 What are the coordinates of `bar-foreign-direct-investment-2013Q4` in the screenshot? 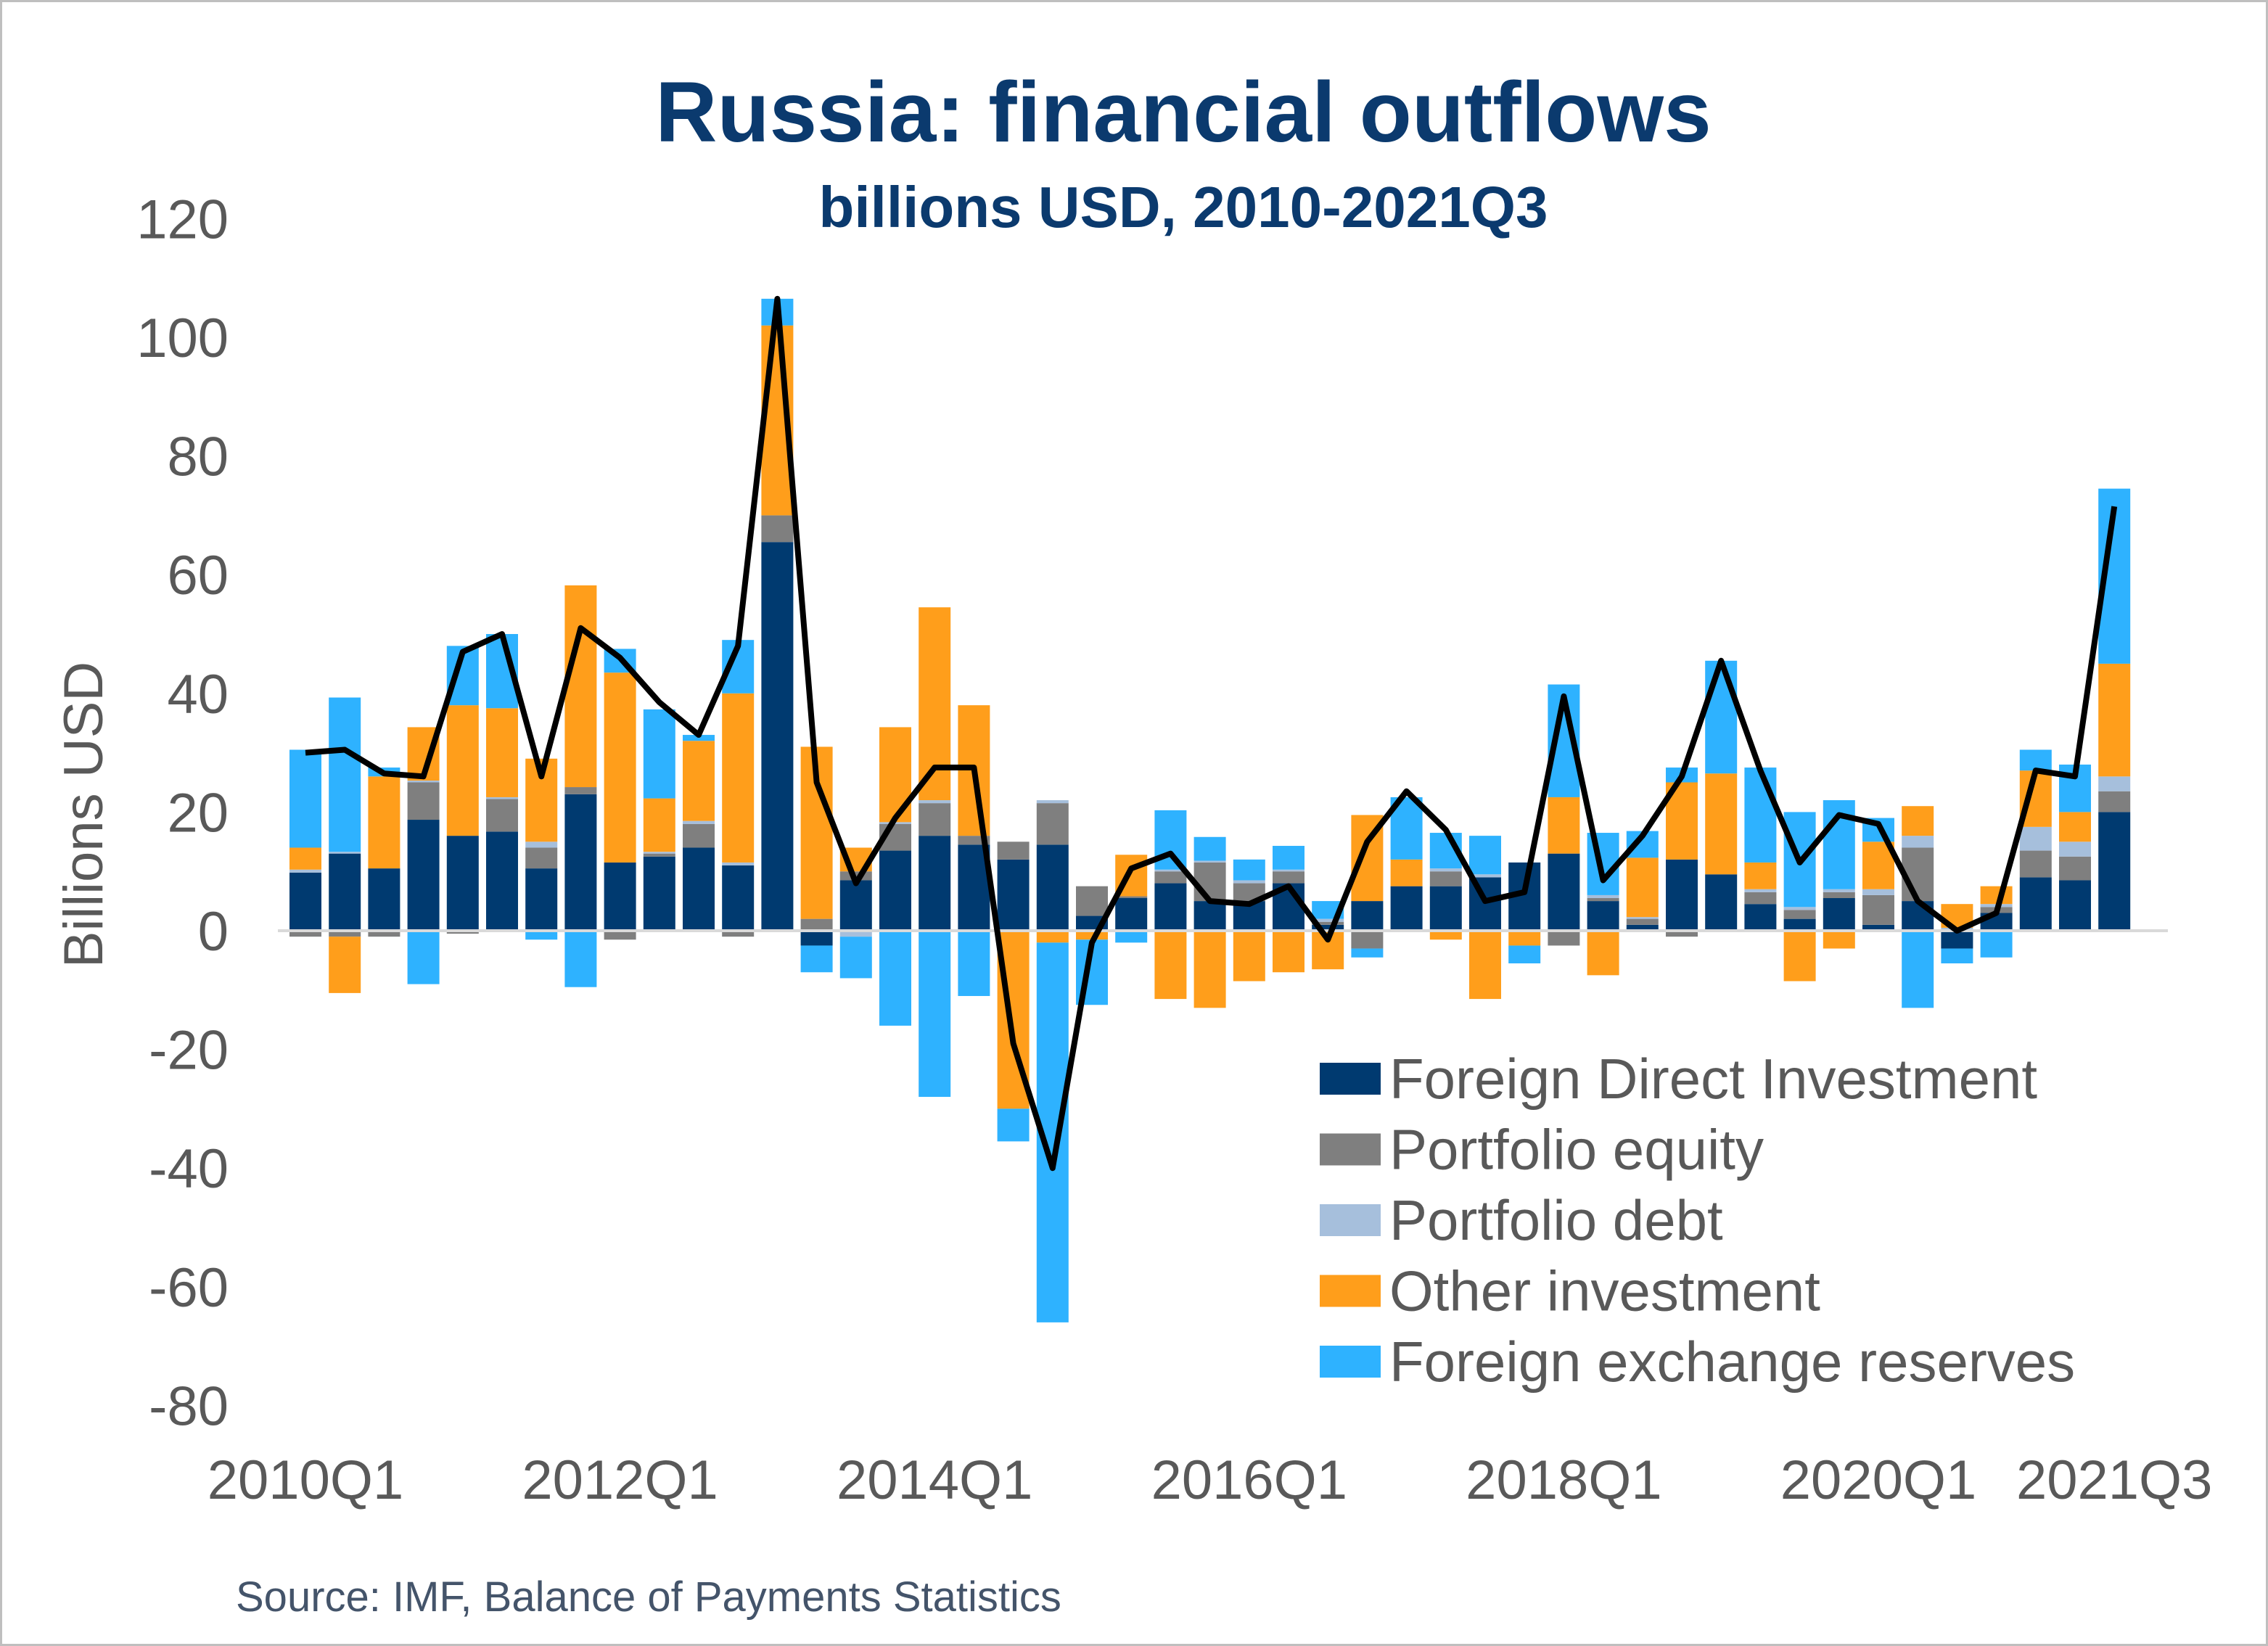 It's located at (895, 890).